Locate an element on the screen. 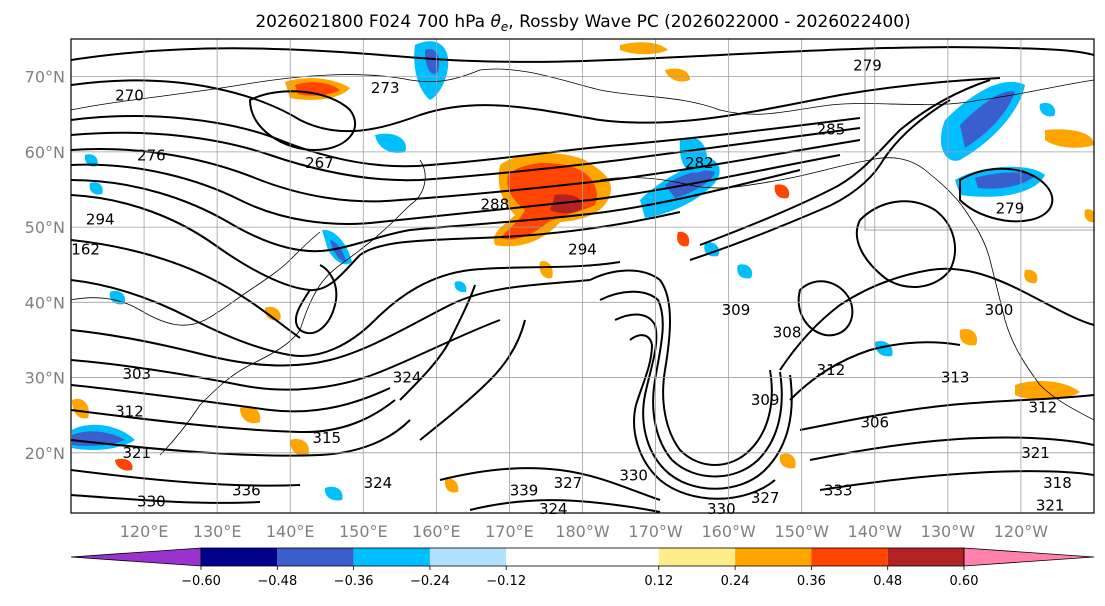 Image resolution: width=1105 pixels, height=606 pixels. colorbar-tick-label: 0.60 is located at coordinates (964, 581).